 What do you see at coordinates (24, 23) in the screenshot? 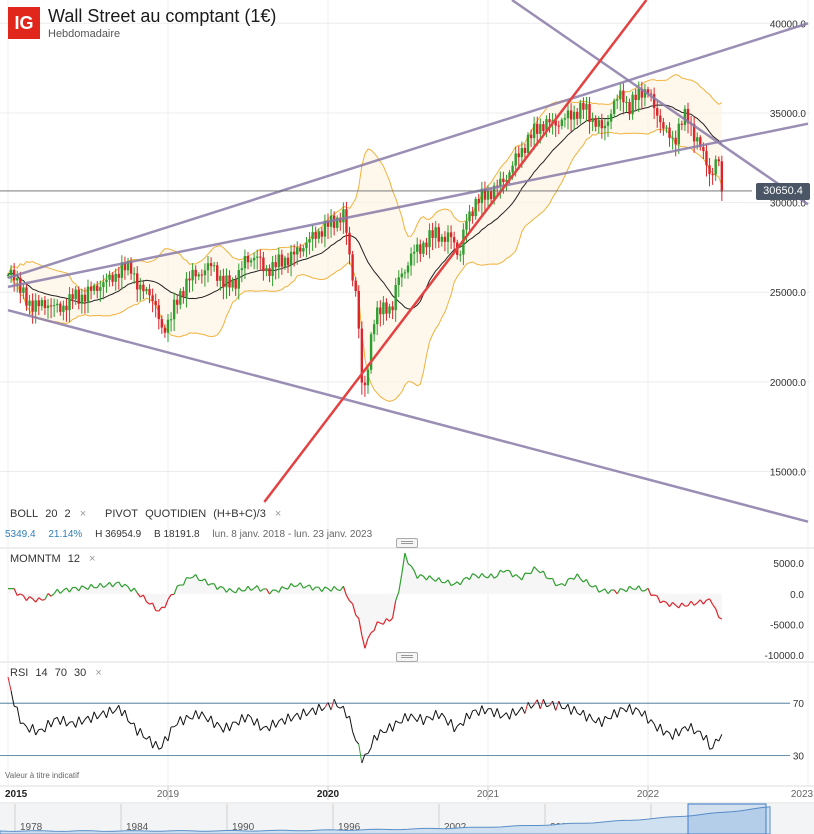
I see `ig-logo: IG` at bounding box center [24, 23].